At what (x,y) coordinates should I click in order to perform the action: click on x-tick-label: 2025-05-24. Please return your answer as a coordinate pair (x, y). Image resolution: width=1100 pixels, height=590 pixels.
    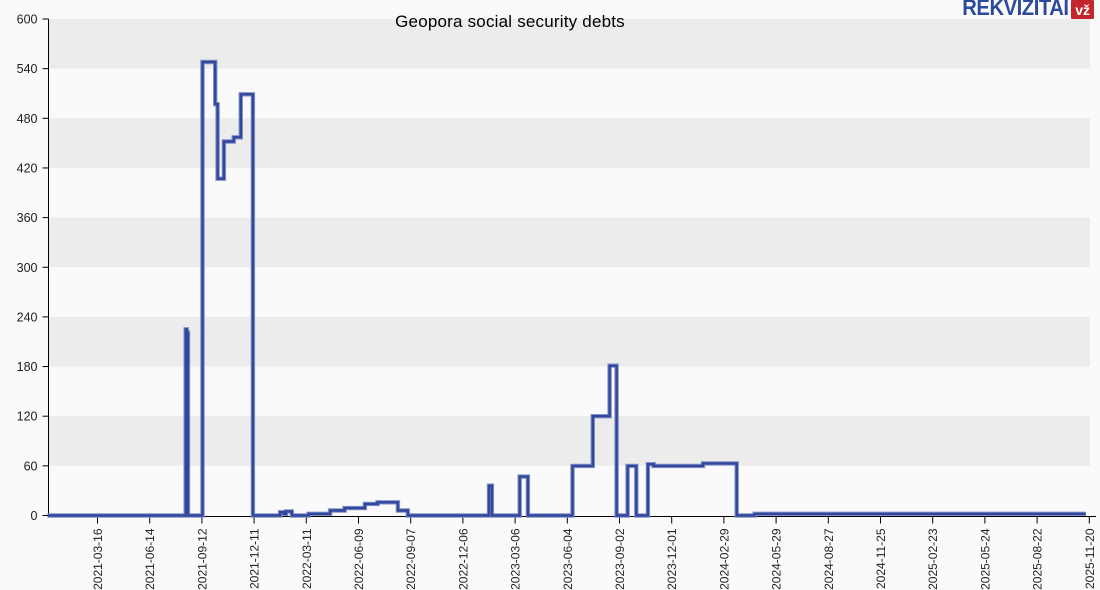
    Looking at the image, I should click on (985, 559).